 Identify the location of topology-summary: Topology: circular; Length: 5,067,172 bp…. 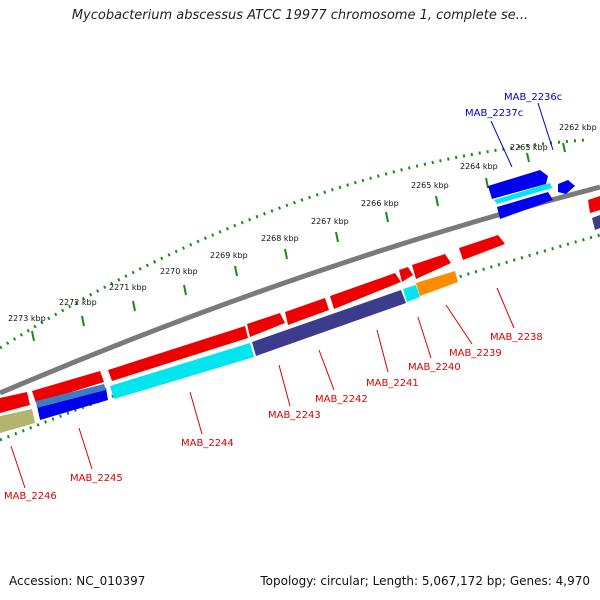
(425, 581).